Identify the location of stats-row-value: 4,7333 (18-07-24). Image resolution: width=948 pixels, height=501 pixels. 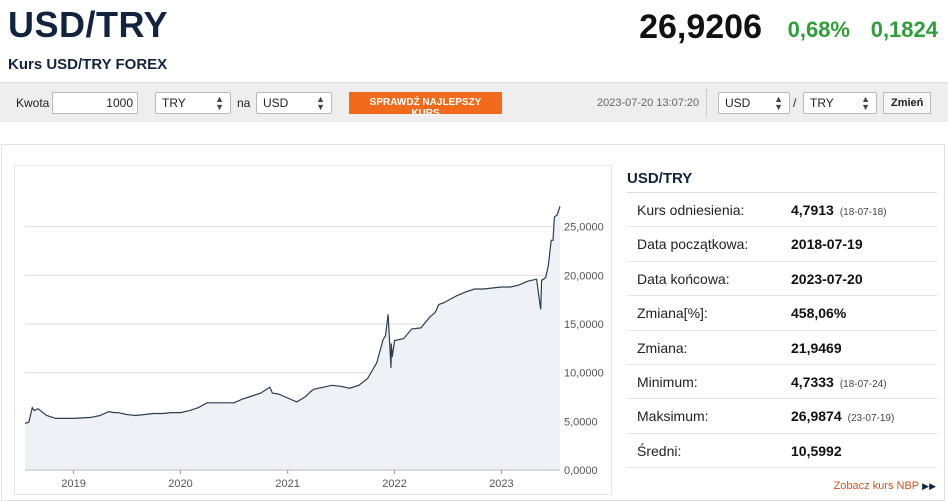
(839, 382).